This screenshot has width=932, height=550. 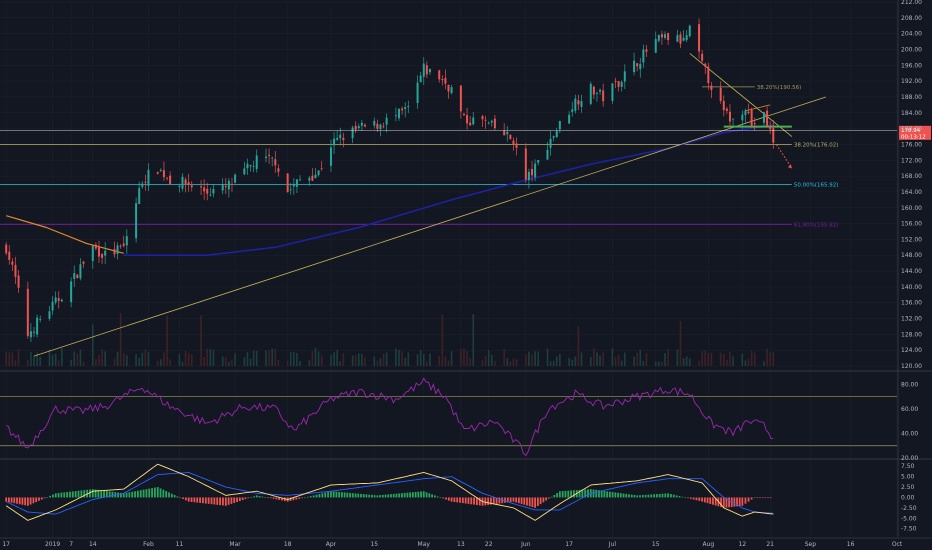 I want to click on time-tick-label: Feb, so click(x=148, y=544).